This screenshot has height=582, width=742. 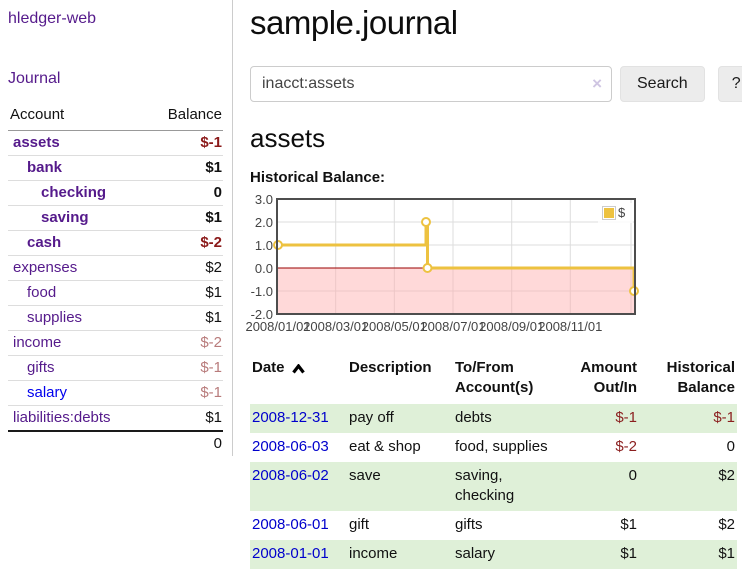 What do you see at coordinates (609, 213) in the screenshot?
I see `legend-swatch` at bounding box center [609, 213].